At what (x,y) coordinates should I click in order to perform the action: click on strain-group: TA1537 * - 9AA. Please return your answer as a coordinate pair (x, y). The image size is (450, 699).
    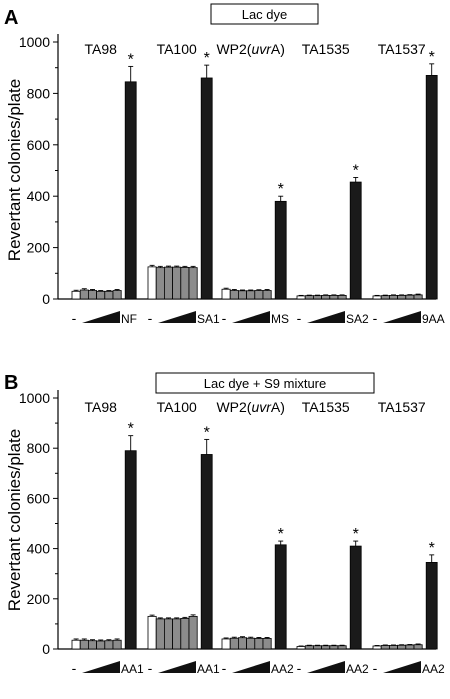
    Looking at the image, I should click on (408, 183).